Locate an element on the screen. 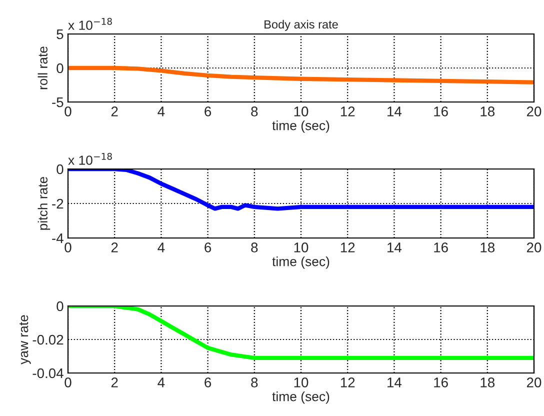 This screenshot has height=416, width=544. y-axis-title: roll rate is located at coordinates (43, 68).